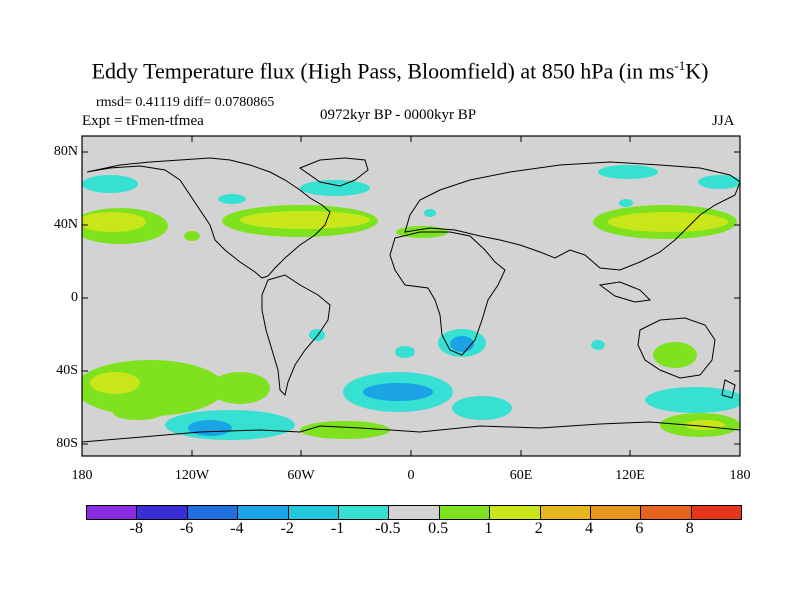 The image size is (800, 600). What do you see at coordinates (675, 355) in the screenshot?
I see `fill-australia-green` at bounding box center [675, 355].